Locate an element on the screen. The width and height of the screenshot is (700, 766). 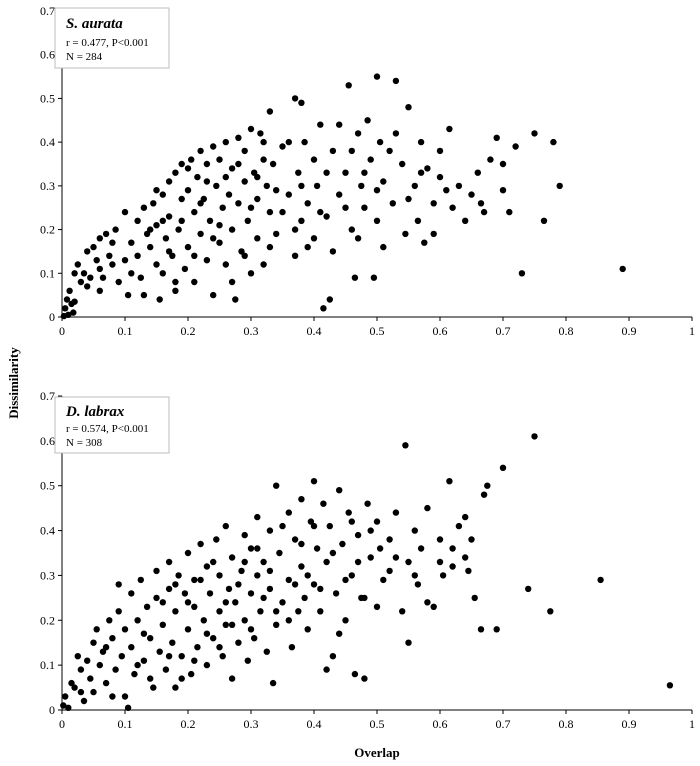
p1-legend-n: N = 308 is located at coordinates (84, 443).